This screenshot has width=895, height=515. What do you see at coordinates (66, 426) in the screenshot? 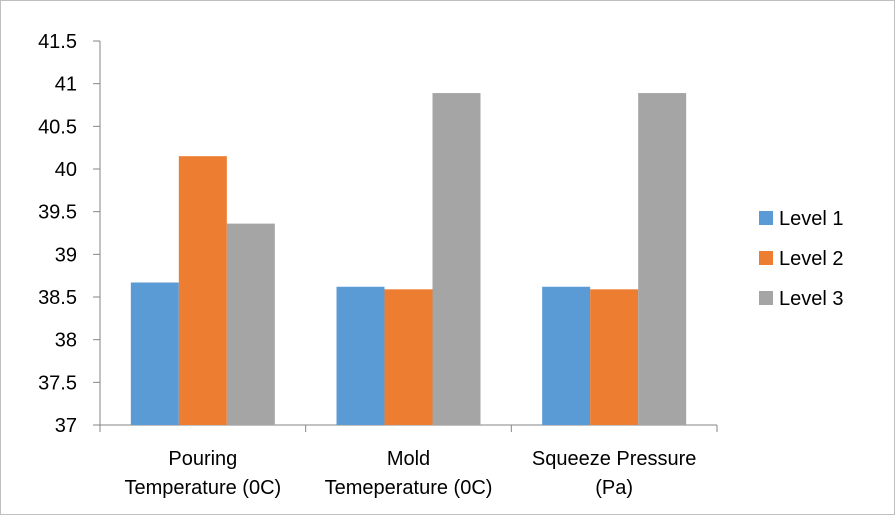
I see `y-tick-label: 37` at bounding box center [66, 426].